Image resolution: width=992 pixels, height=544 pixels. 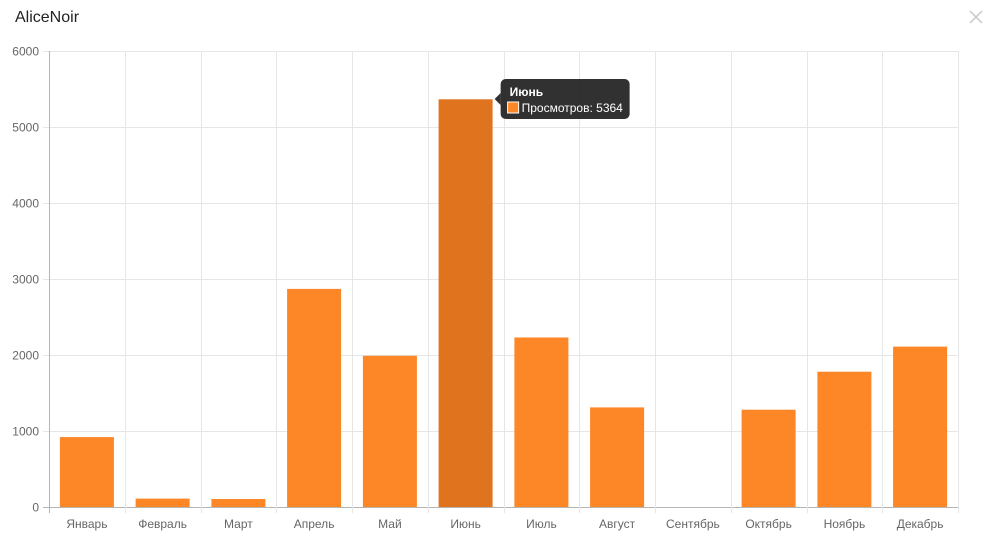 I want to click on x-tick-label: Март, so click(x=238, y=524).